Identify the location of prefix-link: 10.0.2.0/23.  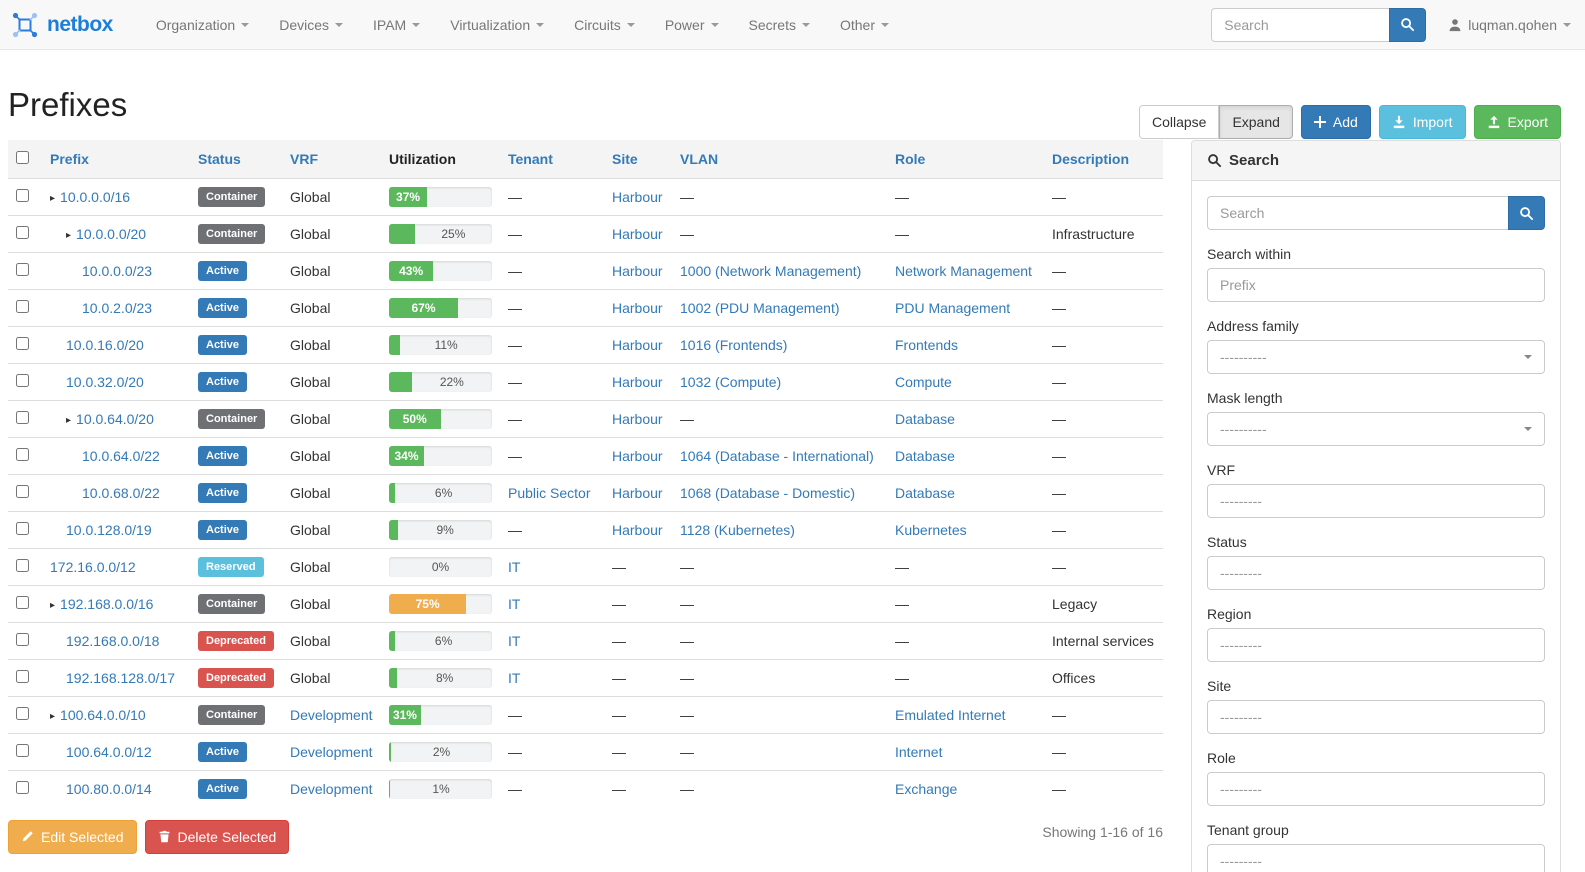
(117, 308).